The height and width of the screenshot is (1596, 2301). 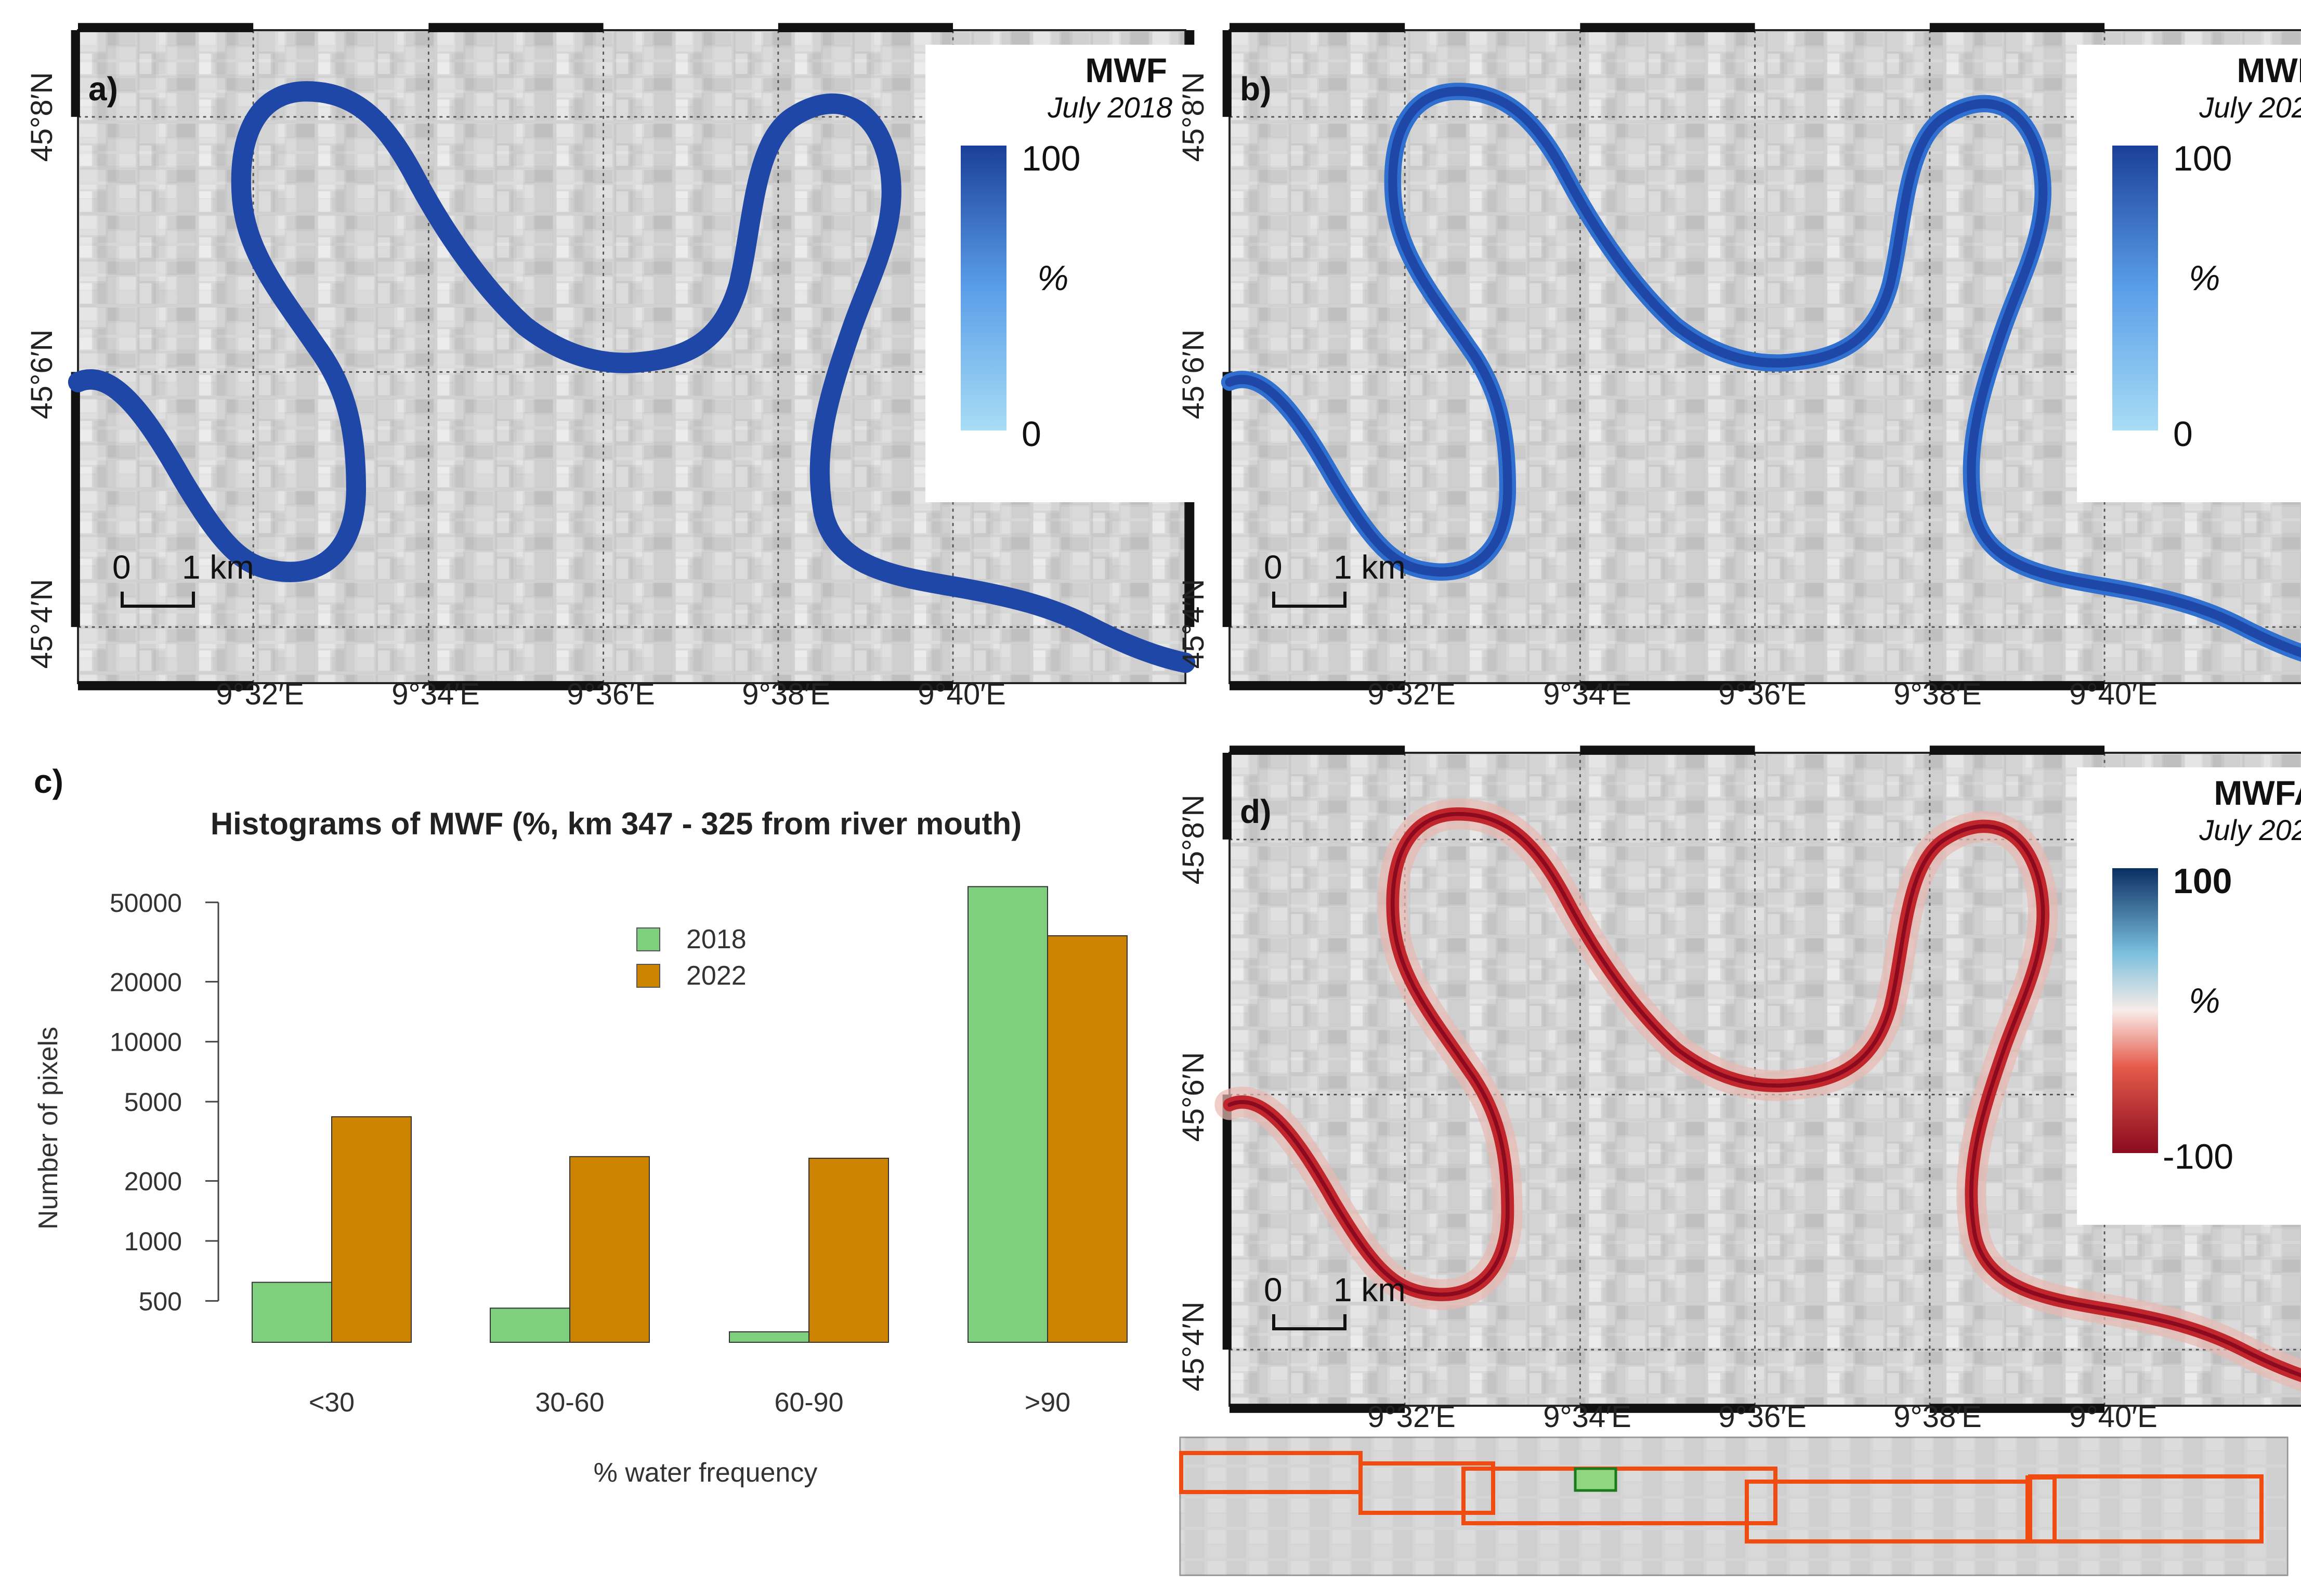 What do you see at coordinates (690, 1114) in the screenshot?
I see `bars` at bounding box center [690, 1114].